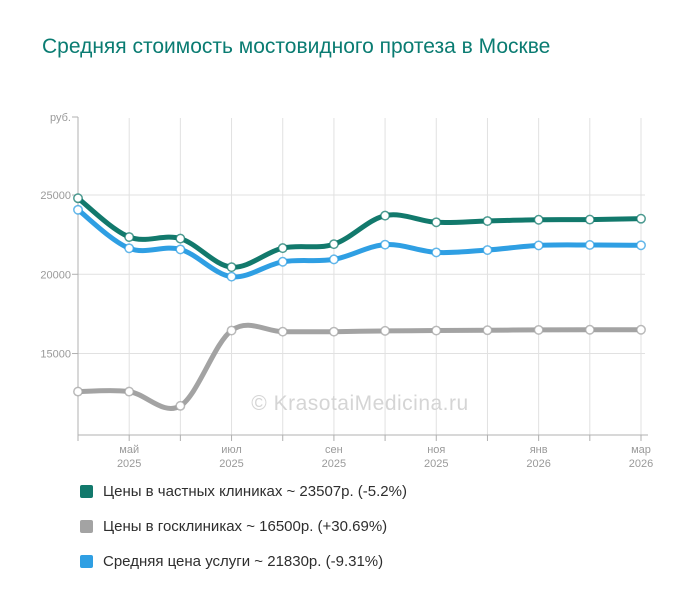 The height and width of the screenshot is (612, 700). What do you see at coordinates (334, 457) in the screenshot?
I see `x-axis-tick-label: сен 2025` at bounding box center [334, 457].